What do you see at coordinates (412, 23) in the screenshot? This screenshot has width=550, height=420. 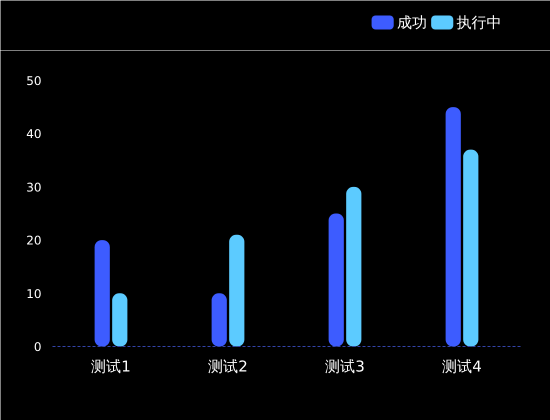 I see `legend-label: 成功` at bounding box center [412, 23].